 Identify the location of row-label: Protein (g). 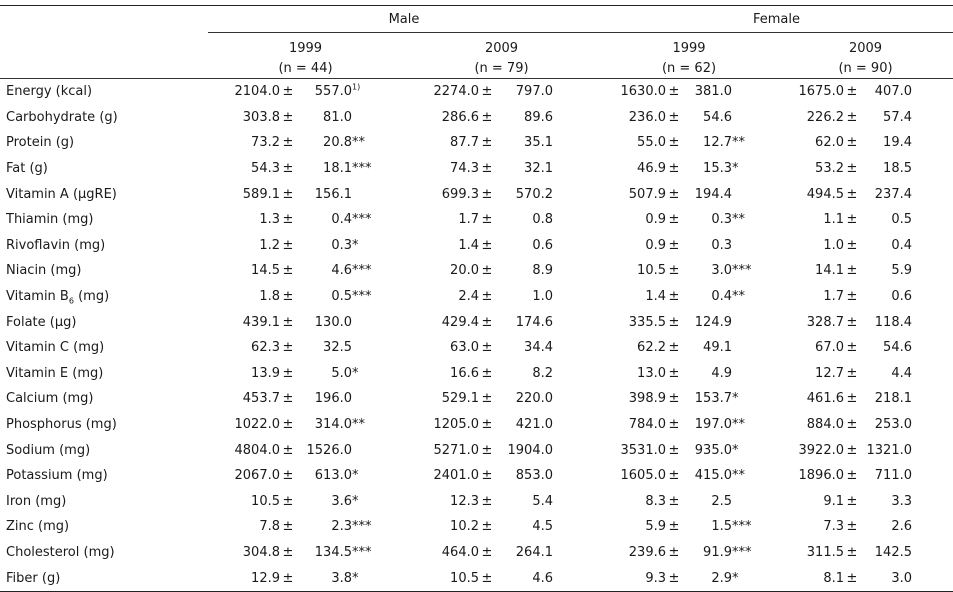
(40, 143).